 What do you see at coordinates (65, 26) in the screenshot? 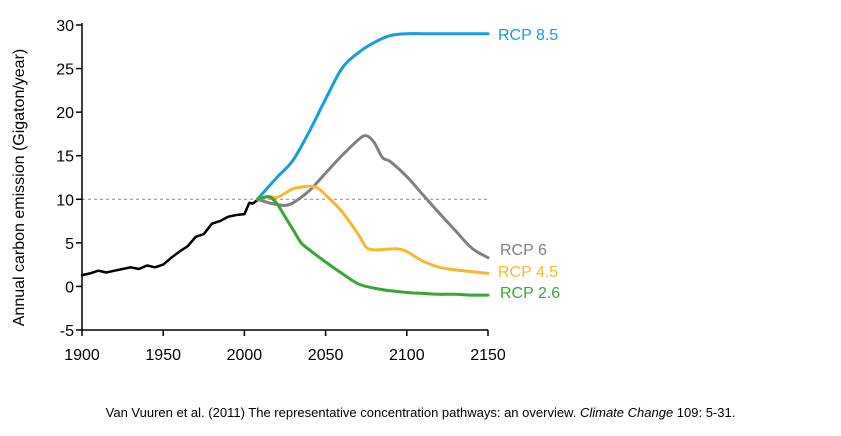
I see `y-tick-label: 30` at bounding box center [65, 26].